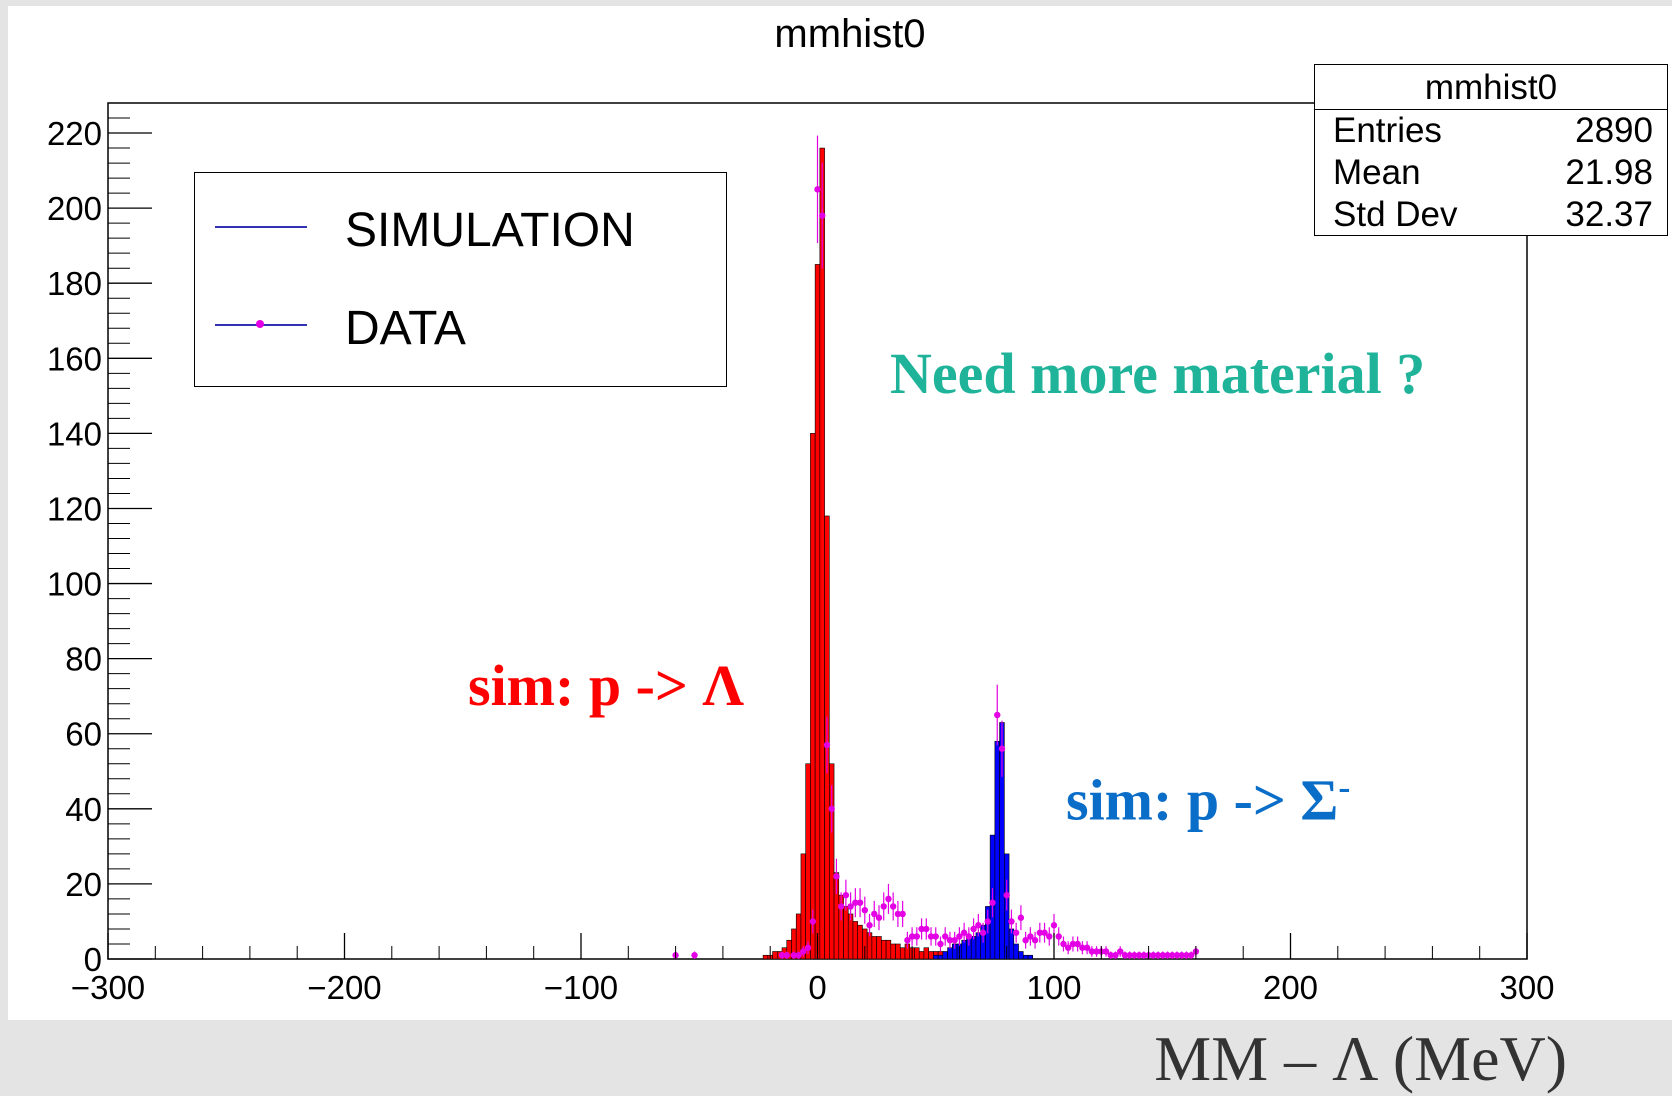 Image resolution: width=1672 pixels, height=1096 pixels. Describe the element at coordinates (460, 279) in the screenshot. I see `legend: SIMULATION DATA` at that location.